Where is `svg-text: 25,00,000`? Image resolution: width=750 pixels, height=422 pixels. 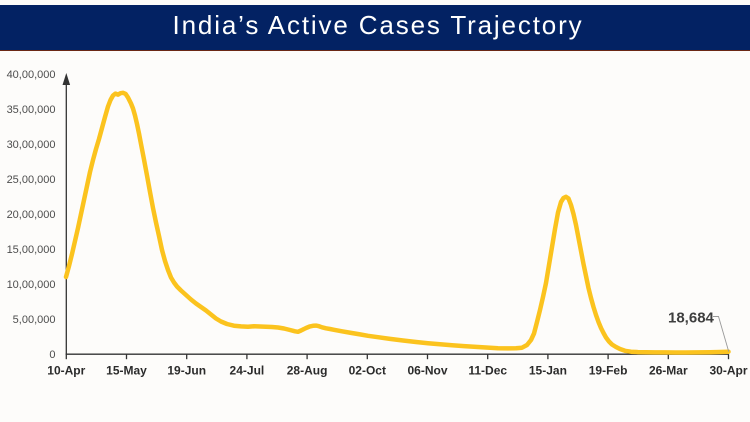 svg-text: 25,00,000 is located at coordinates (31, 180).